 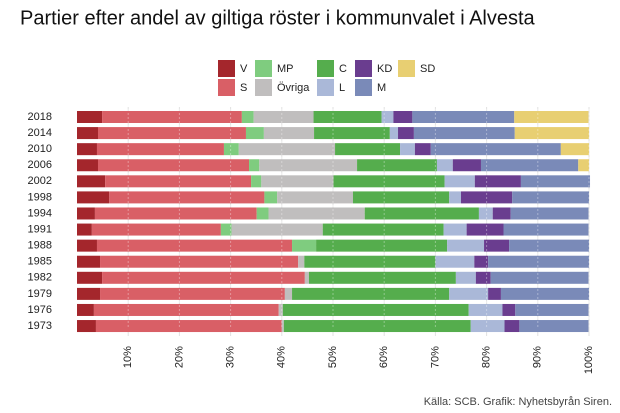 What do you see at coordinates (40, 165) in the screenshot?
I see `y-tick-label: 2006` at bounding box center [40, 165].